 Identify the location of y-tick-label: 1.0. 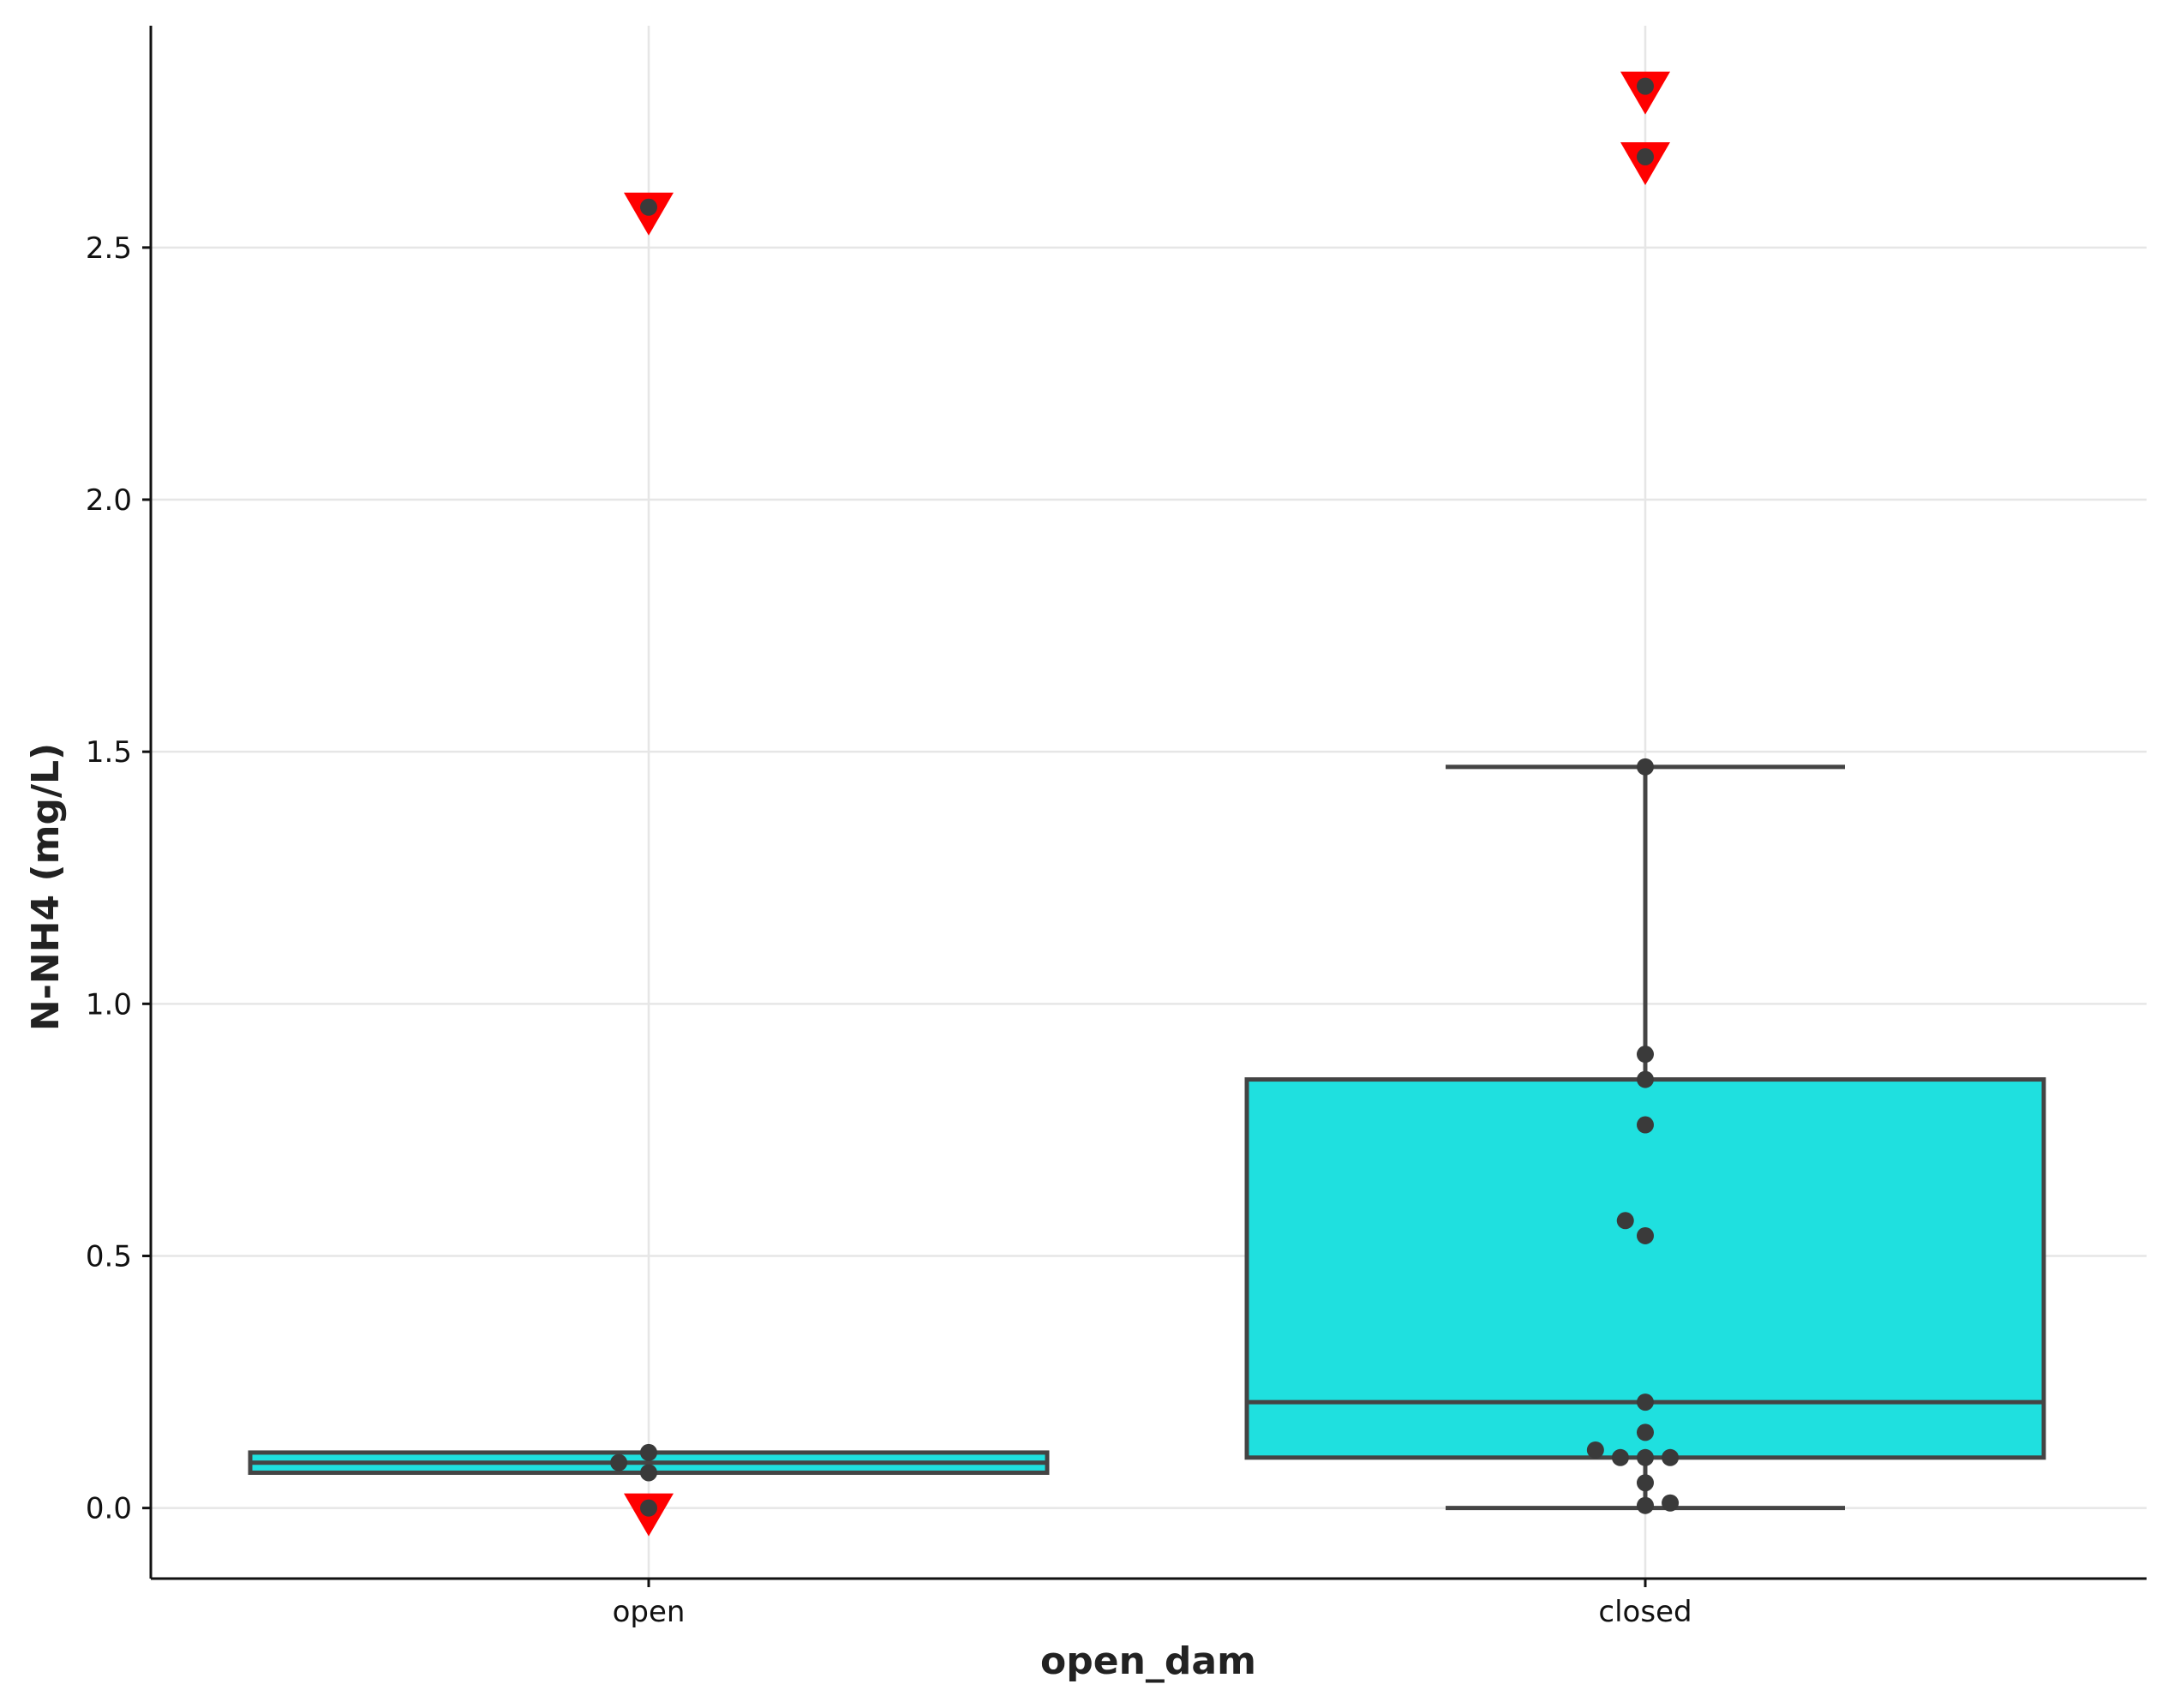
(109, 1004).